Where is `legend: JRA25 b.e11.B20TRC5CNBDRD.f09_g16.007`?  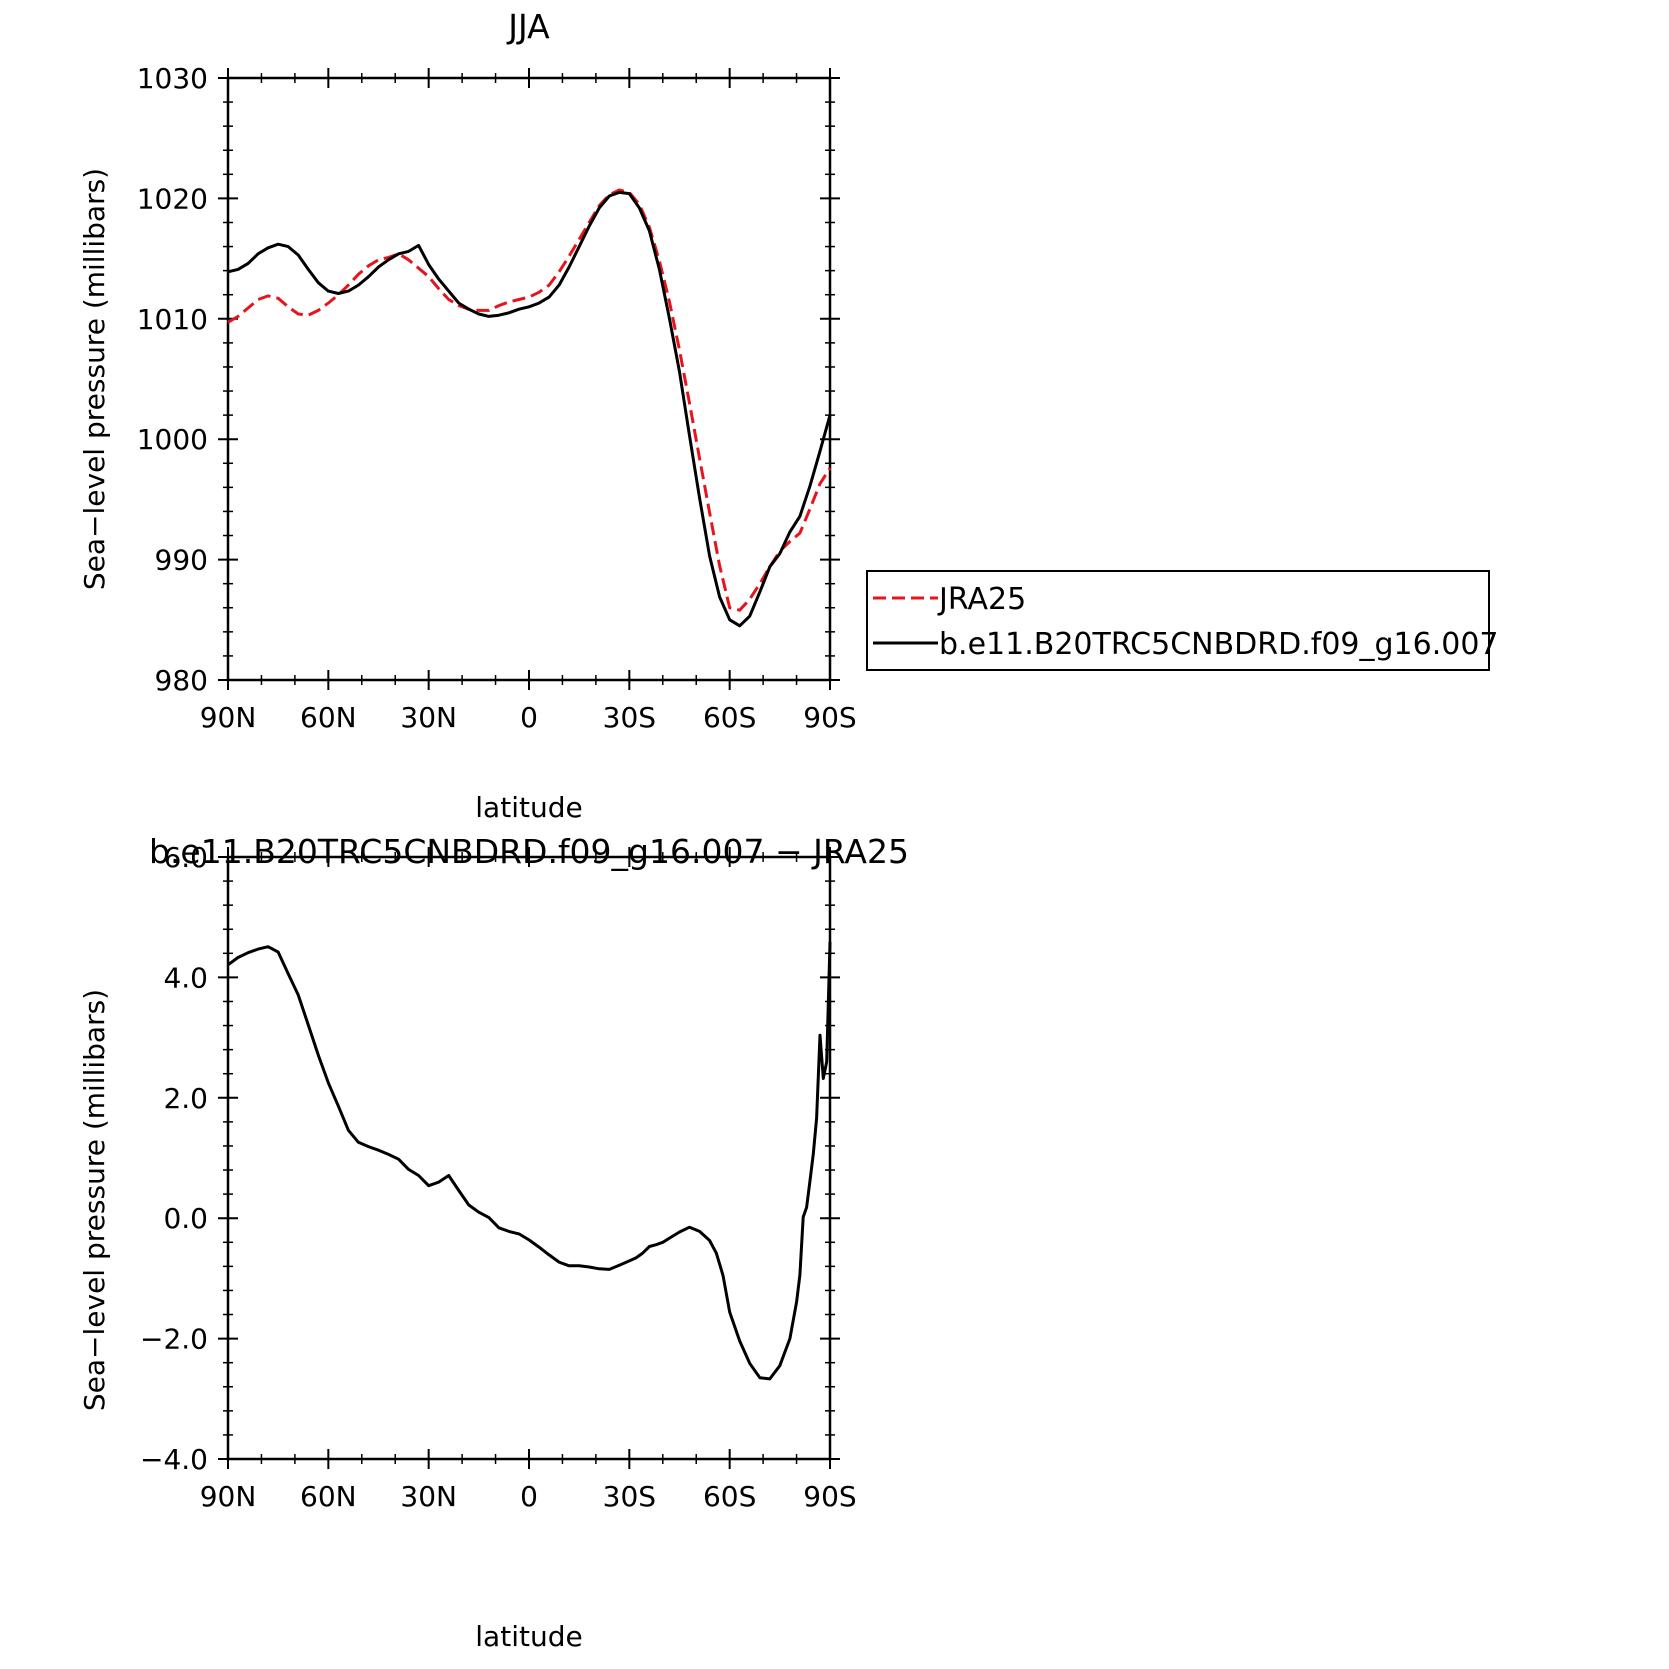
legend: JRA25 b.e11.B20TRC5CNBDRD.f09_g16.007 is located at coordinates (1182, 620).